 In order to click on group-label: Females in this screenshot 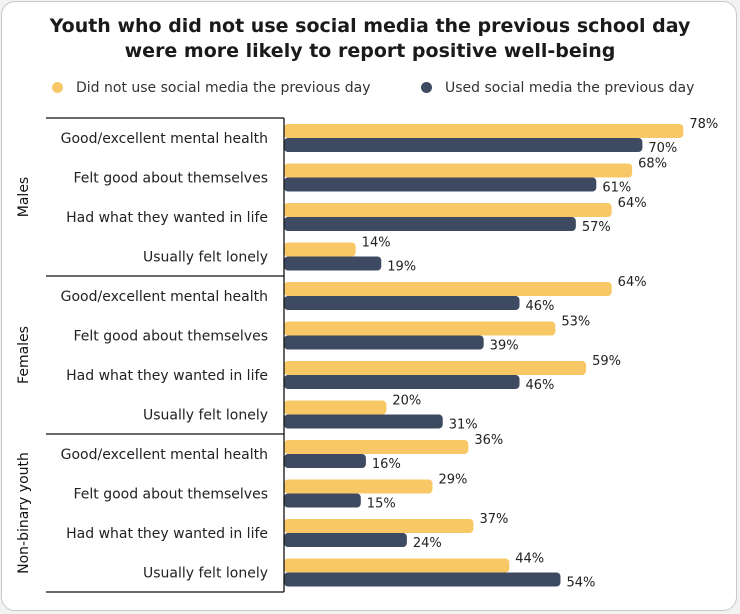, I will do `click(24, 355)`.